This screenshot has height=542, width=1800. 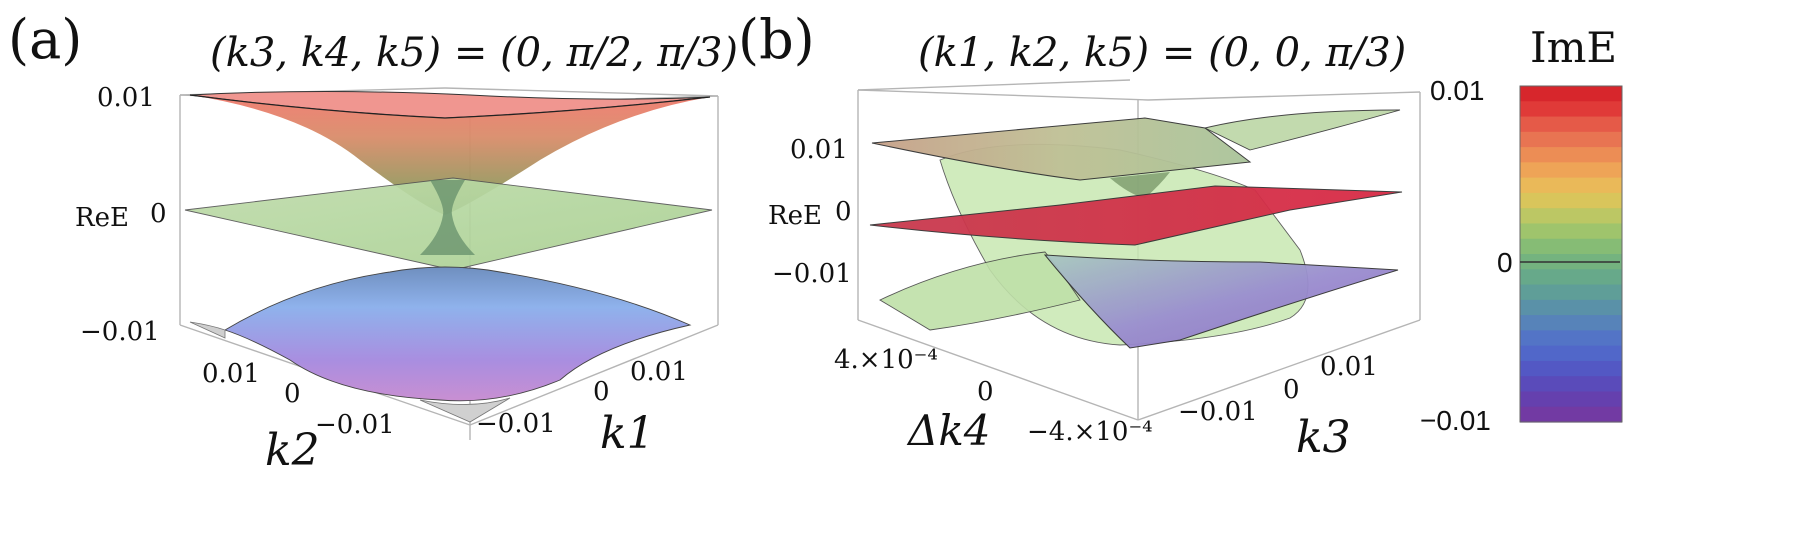 I want to click on colorbar: ImE 0.01 0 −0.01, so click(x=1521, y=229).